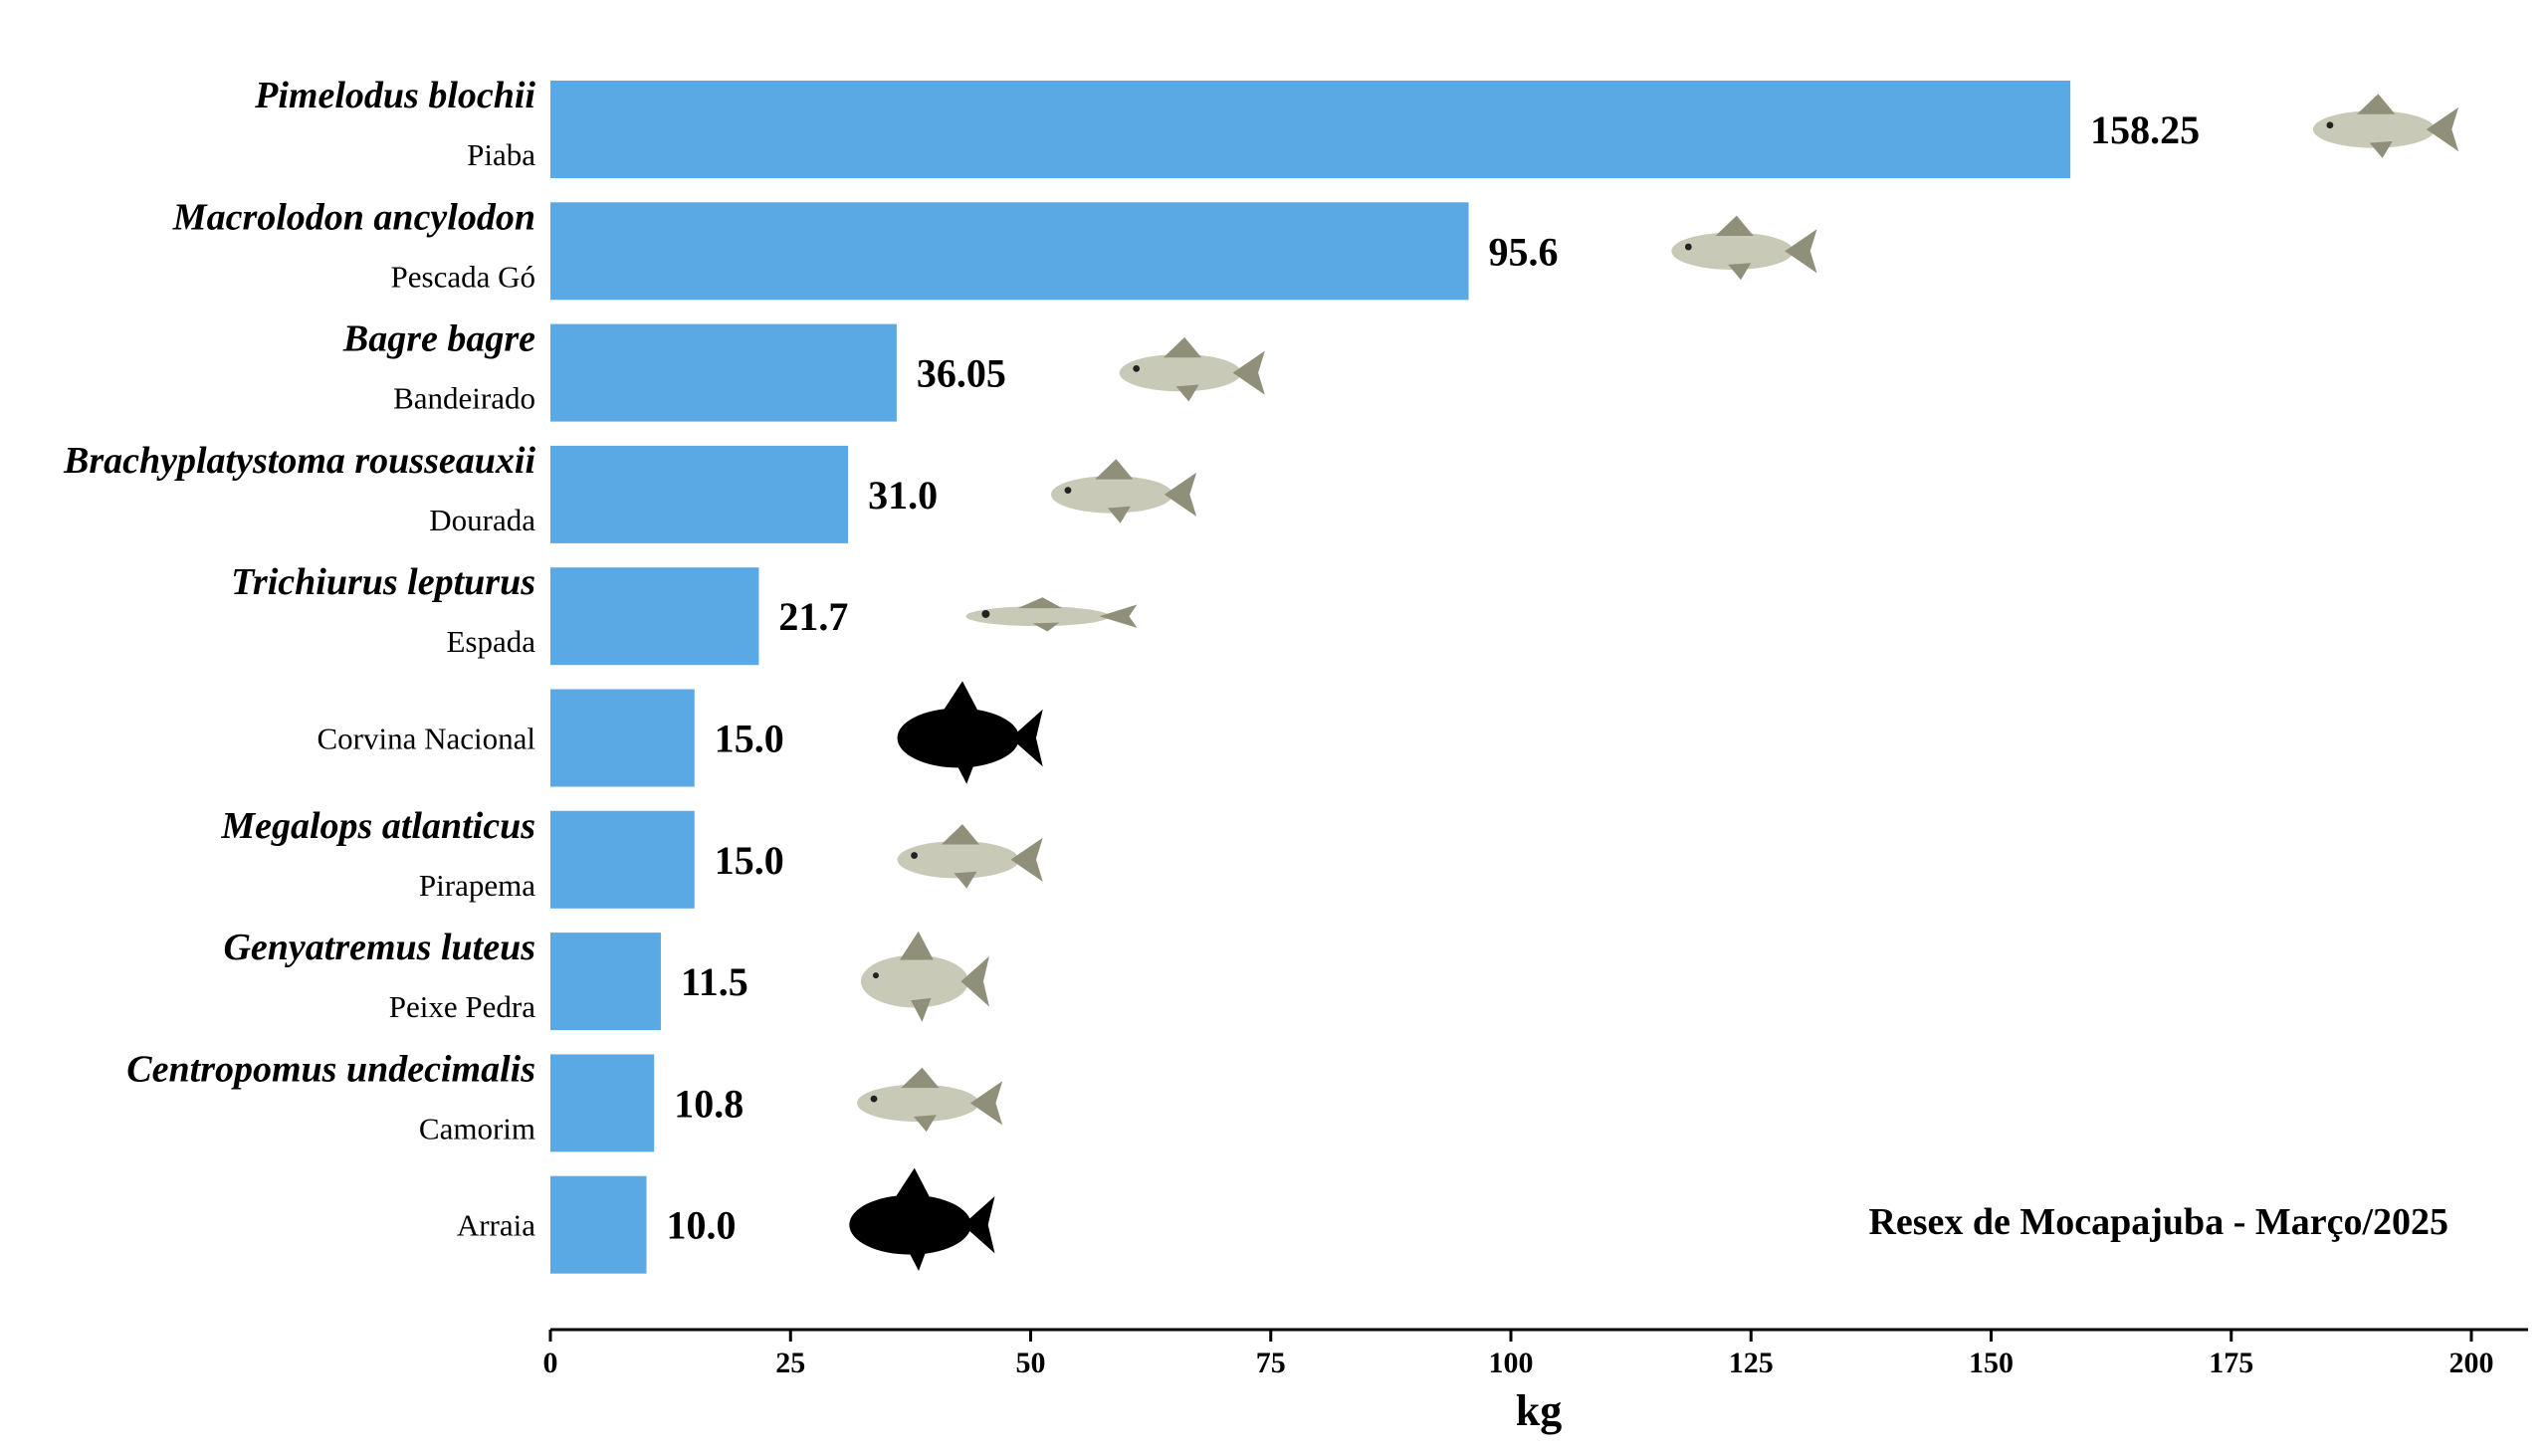 The height and width of the screenshot is (1456, 2548). Describe the element at coordinates (330, 1069) in the screenshot. I see `scientific-name-label: Centropomus undecimalis` at that location.